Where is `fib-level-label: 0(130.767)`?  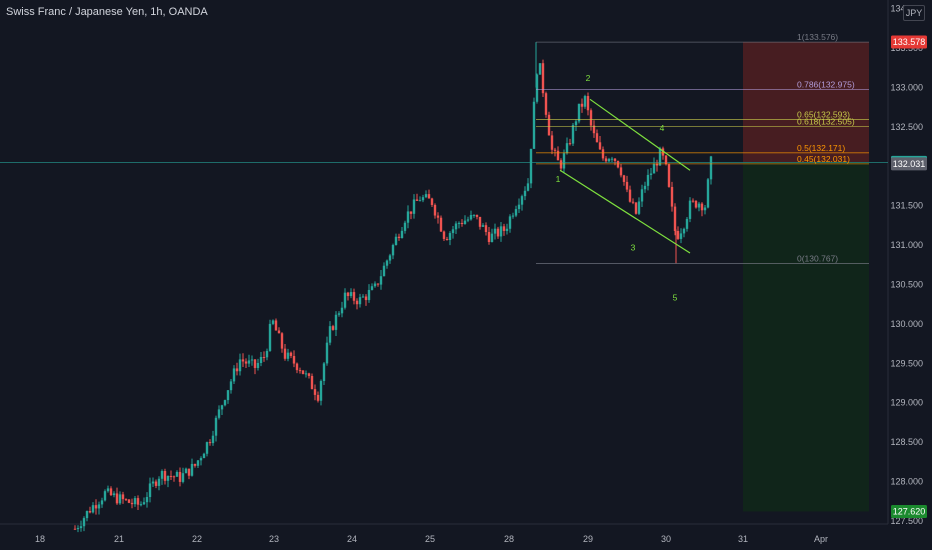
fib-level-label: 0(130.767) is located at coordinates (817, 258).